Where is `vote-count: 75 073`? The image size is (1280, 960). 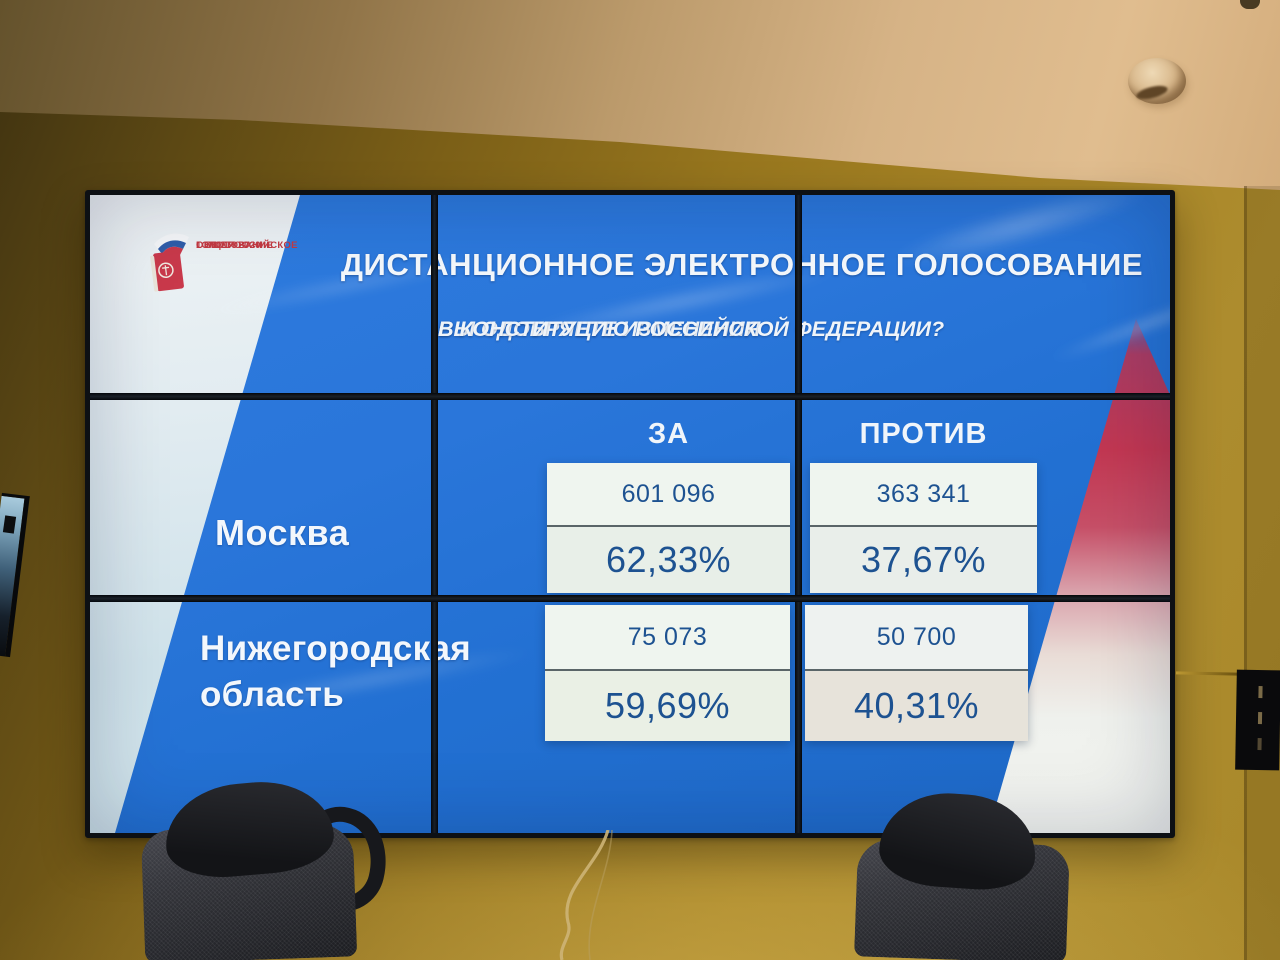
vote-count: 75 073 is located at coordinates (667, 637).